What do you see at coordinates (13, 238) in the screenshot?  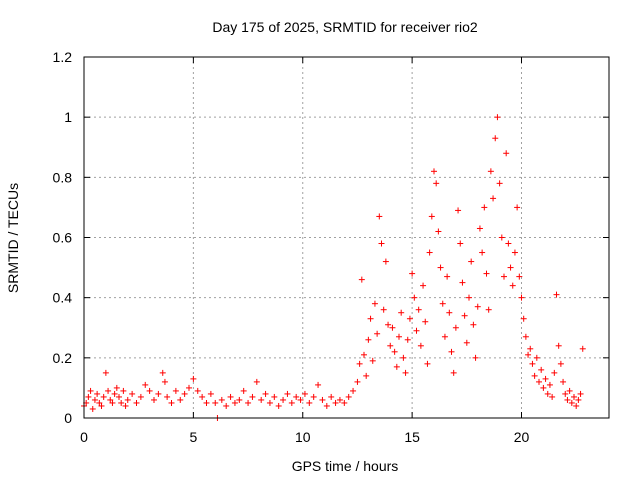 I see `y-axis-label: SRMTID / TECUs` at bounding box center [13, 238].